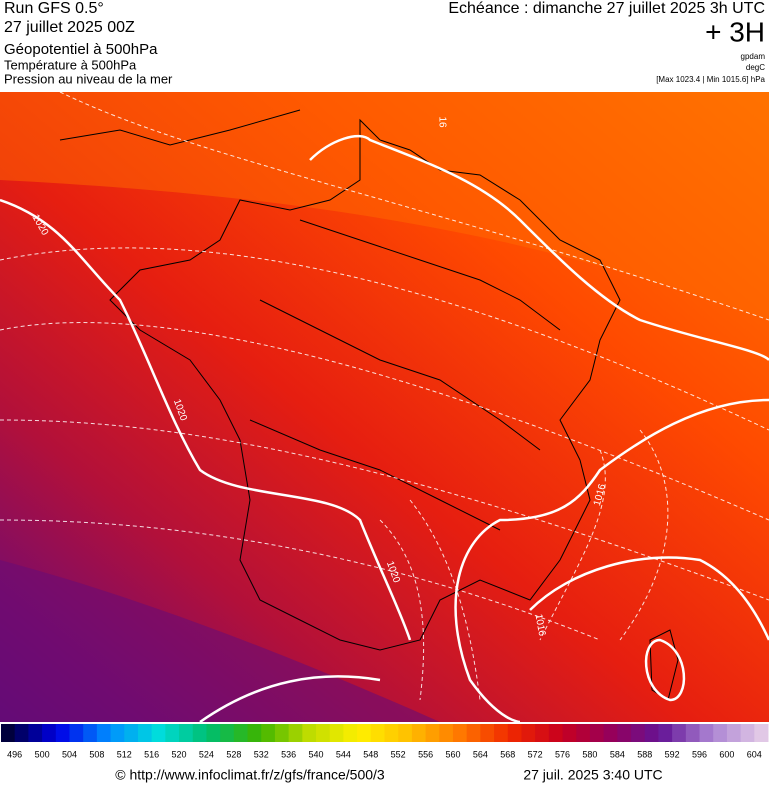 This screenshot has width=769, height=786. I want to click on legend-label: 600, so click(726, 754).